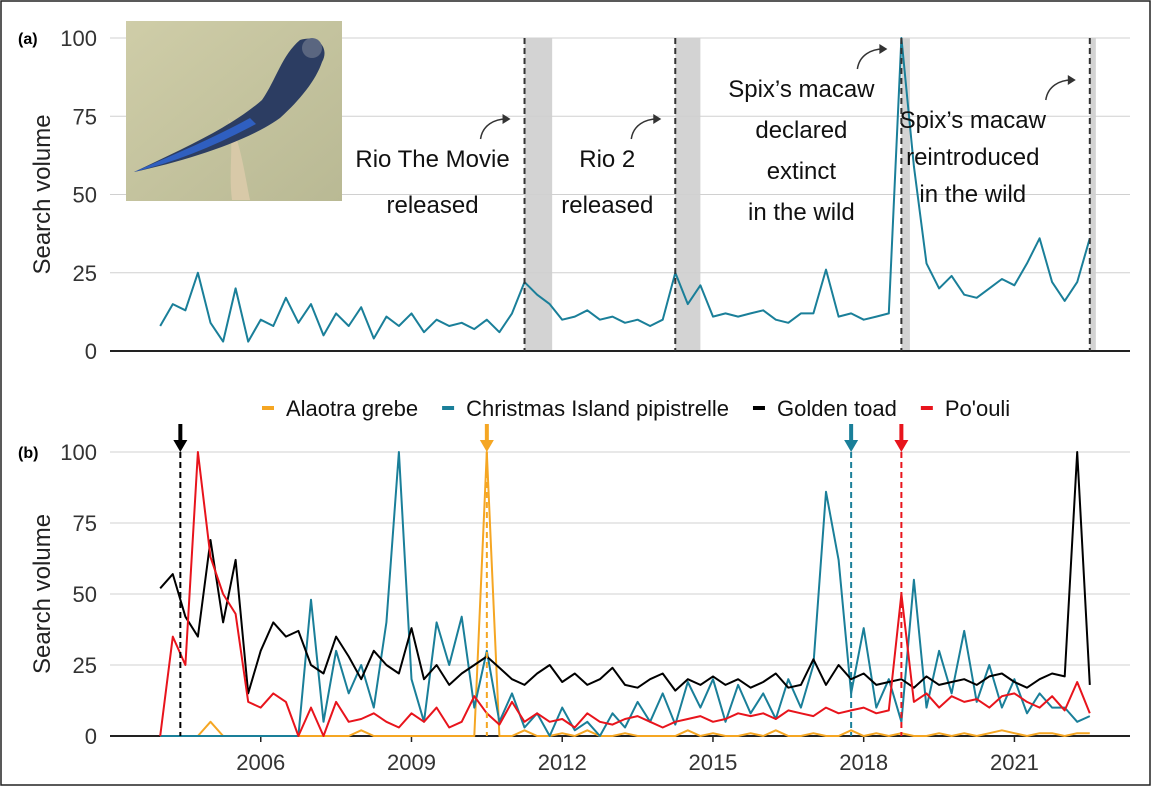 The height and width of the screenshot is (786, 1151). What do you see at coordinates (28, 453) in the screenshot?
I see `panel-label: (b)` at bounding box center [28, 453].